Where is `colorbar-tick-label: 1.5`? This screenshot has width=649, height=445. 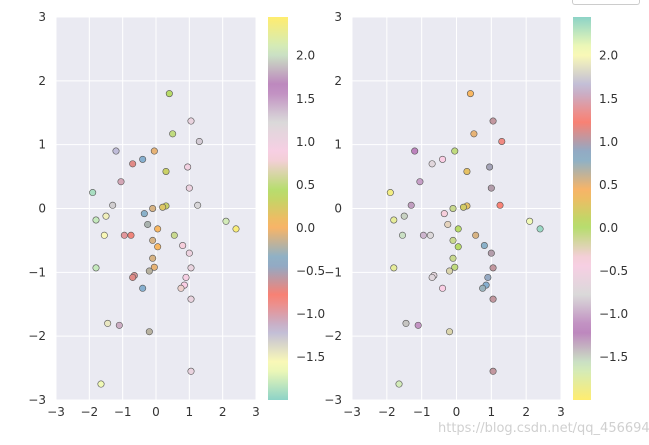
colorbar-tick-label: 1.5 is located at coordinates (305, 99).